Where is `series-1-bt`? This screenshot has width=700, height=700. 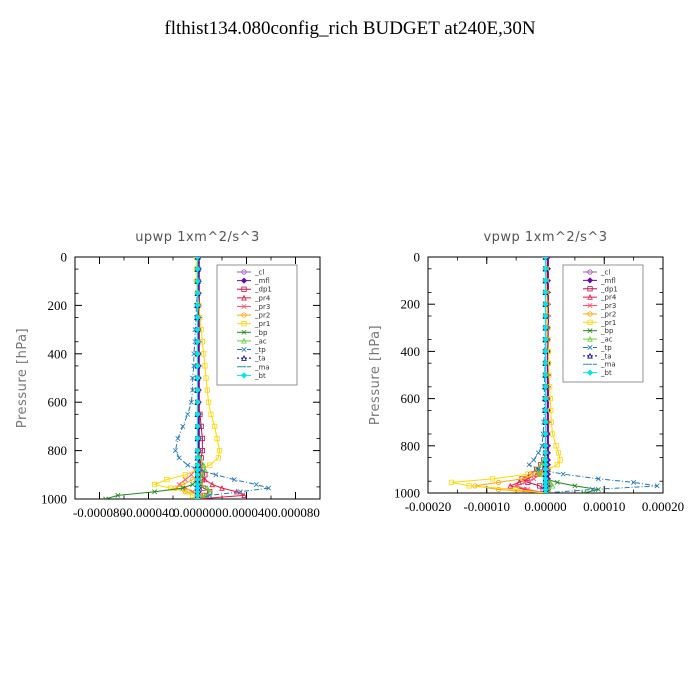
series-1-bt is located at coordinates (545, 375).